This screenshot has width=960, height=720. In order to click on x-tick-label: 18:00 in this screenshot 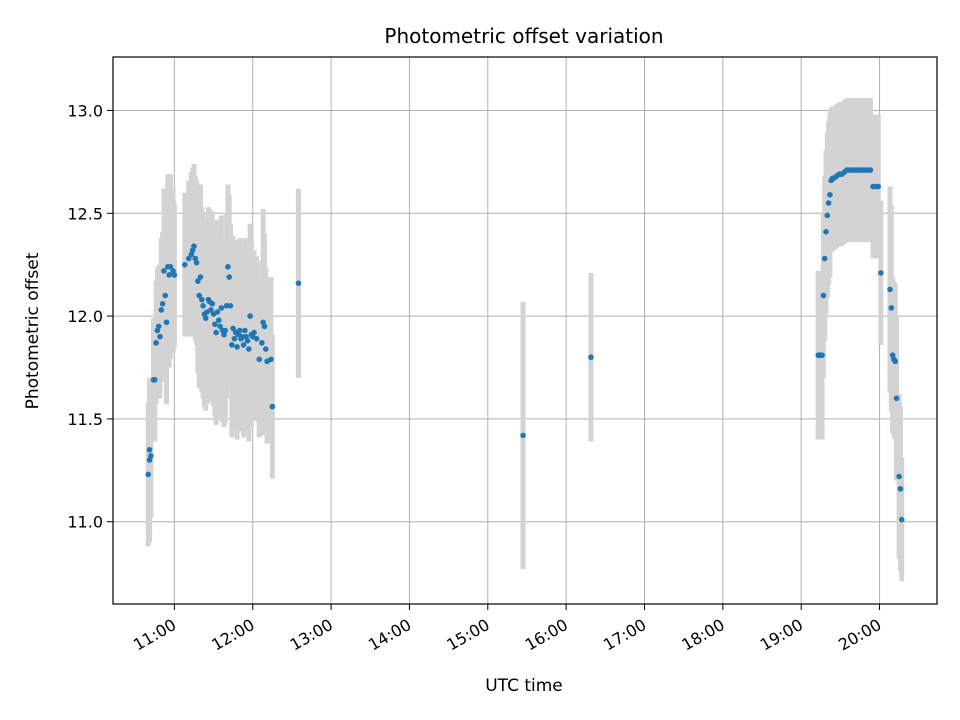, I will do `click(702, 635)`.